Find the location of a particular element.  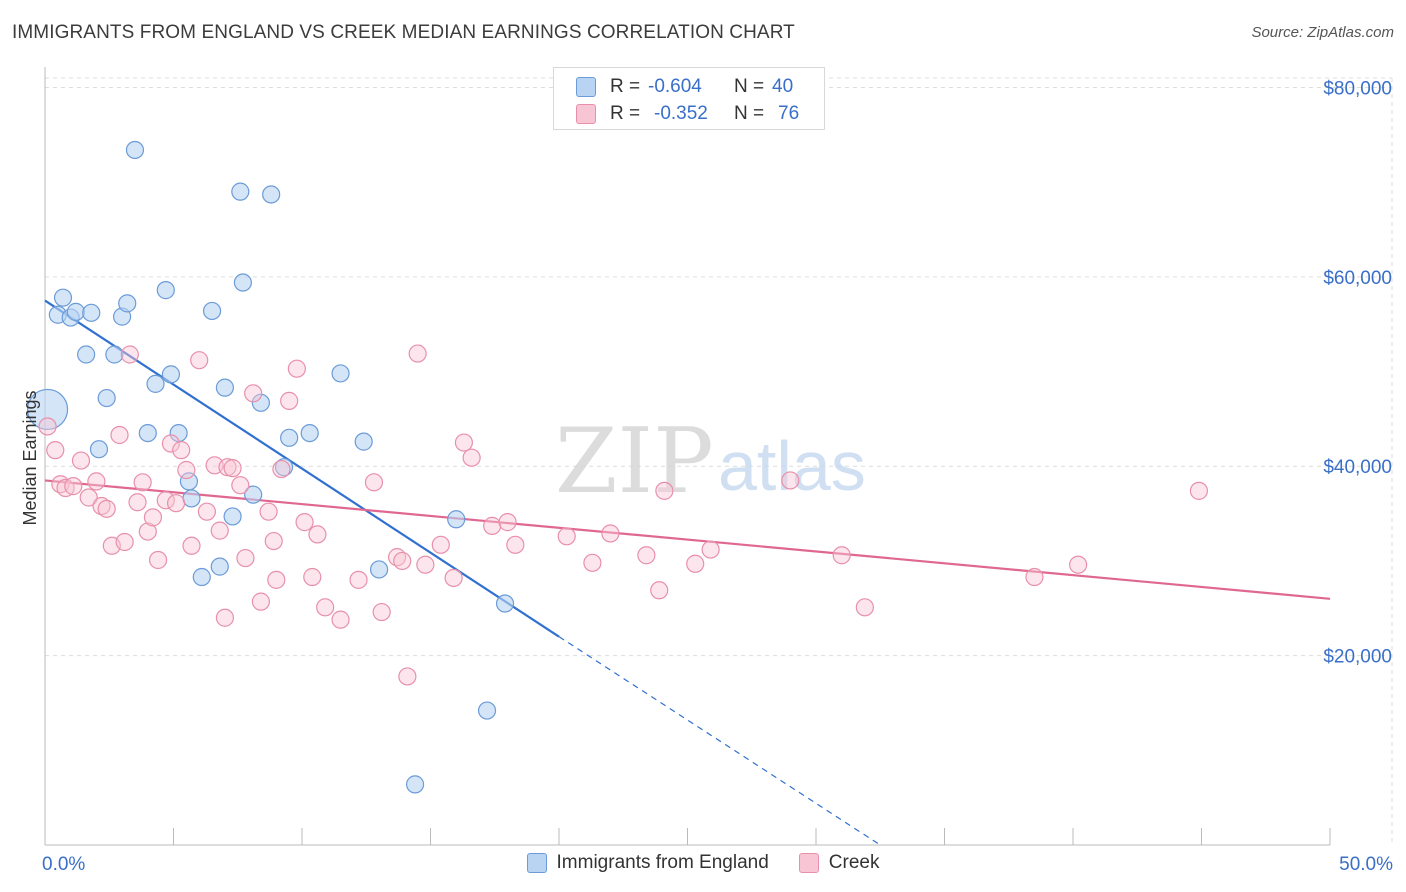

creek-legend-label: Creek is located at coordinates (854, 862).